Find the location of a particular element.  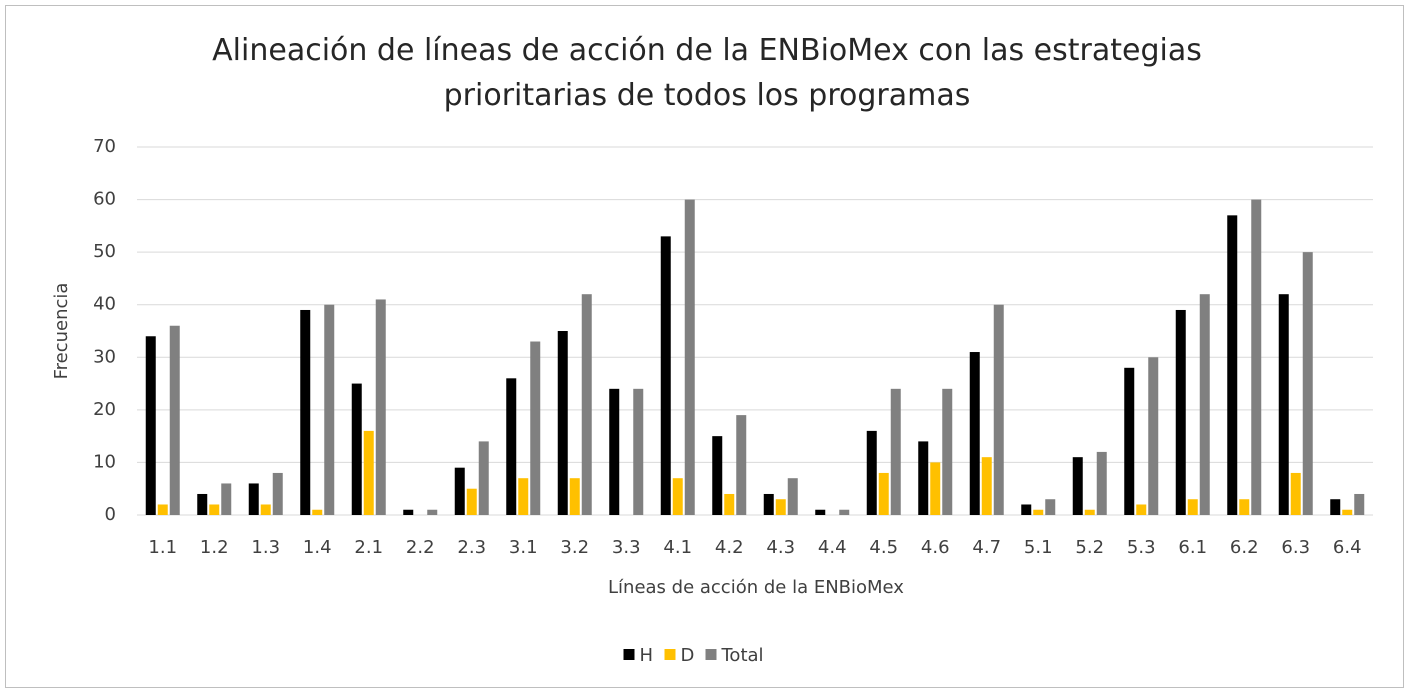

x-tick-label: 6.4 is located at coordinates (1347, 547).